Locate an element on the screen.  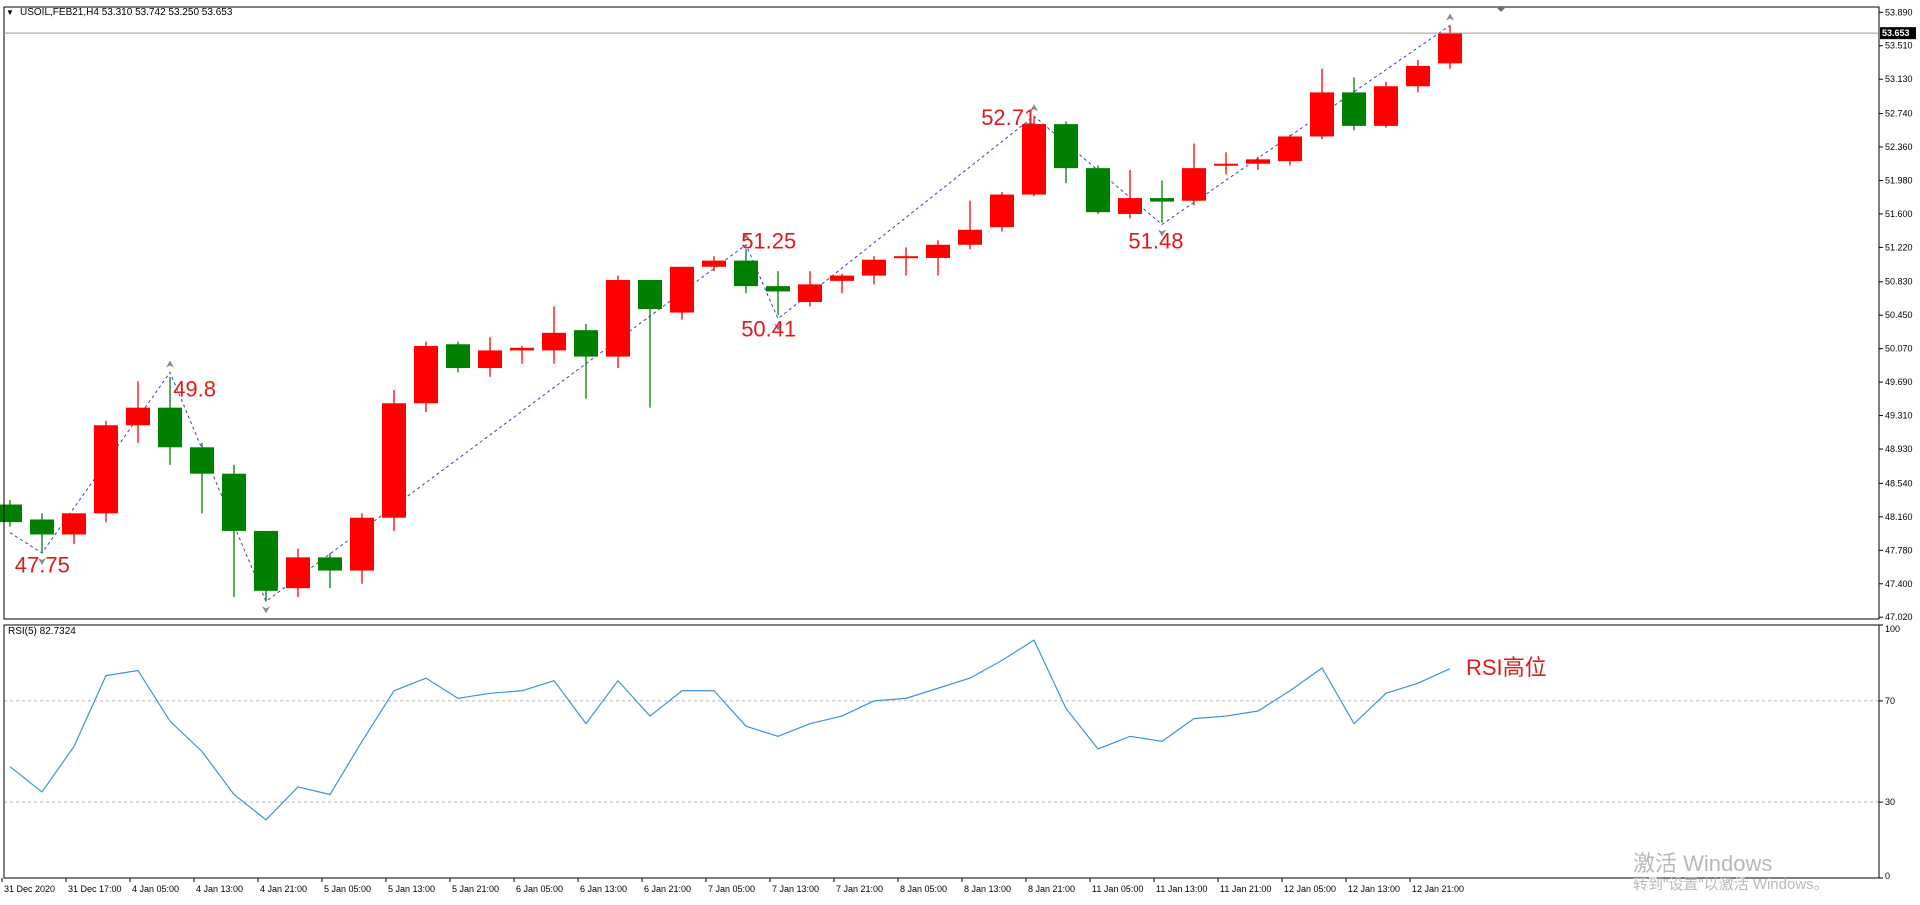
price-axis-label: 49.310 is located at coordinates (1899, 416).